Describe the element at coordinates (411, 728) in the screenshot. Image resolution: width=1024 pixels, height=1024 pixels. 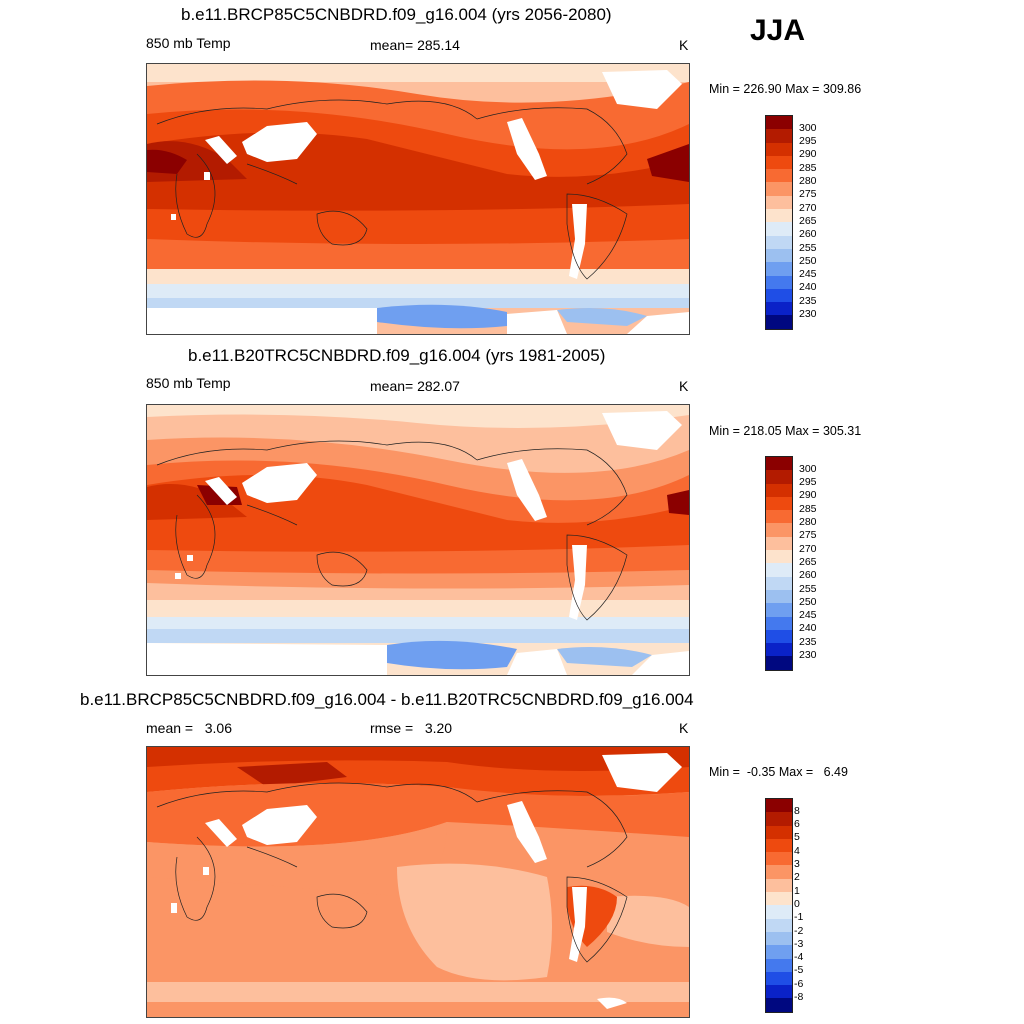
I see `panel-3-rmse-label: rmse = 3.20` at that location.